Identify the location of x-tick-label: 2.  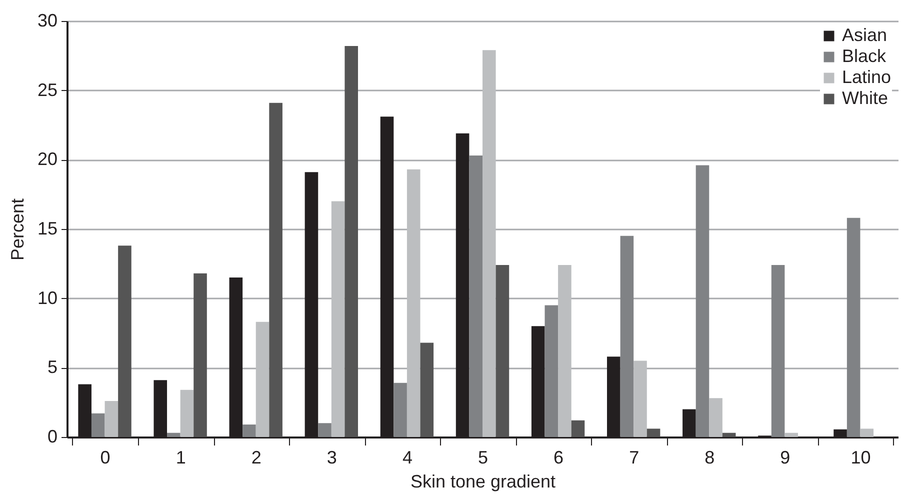
(256, 458).